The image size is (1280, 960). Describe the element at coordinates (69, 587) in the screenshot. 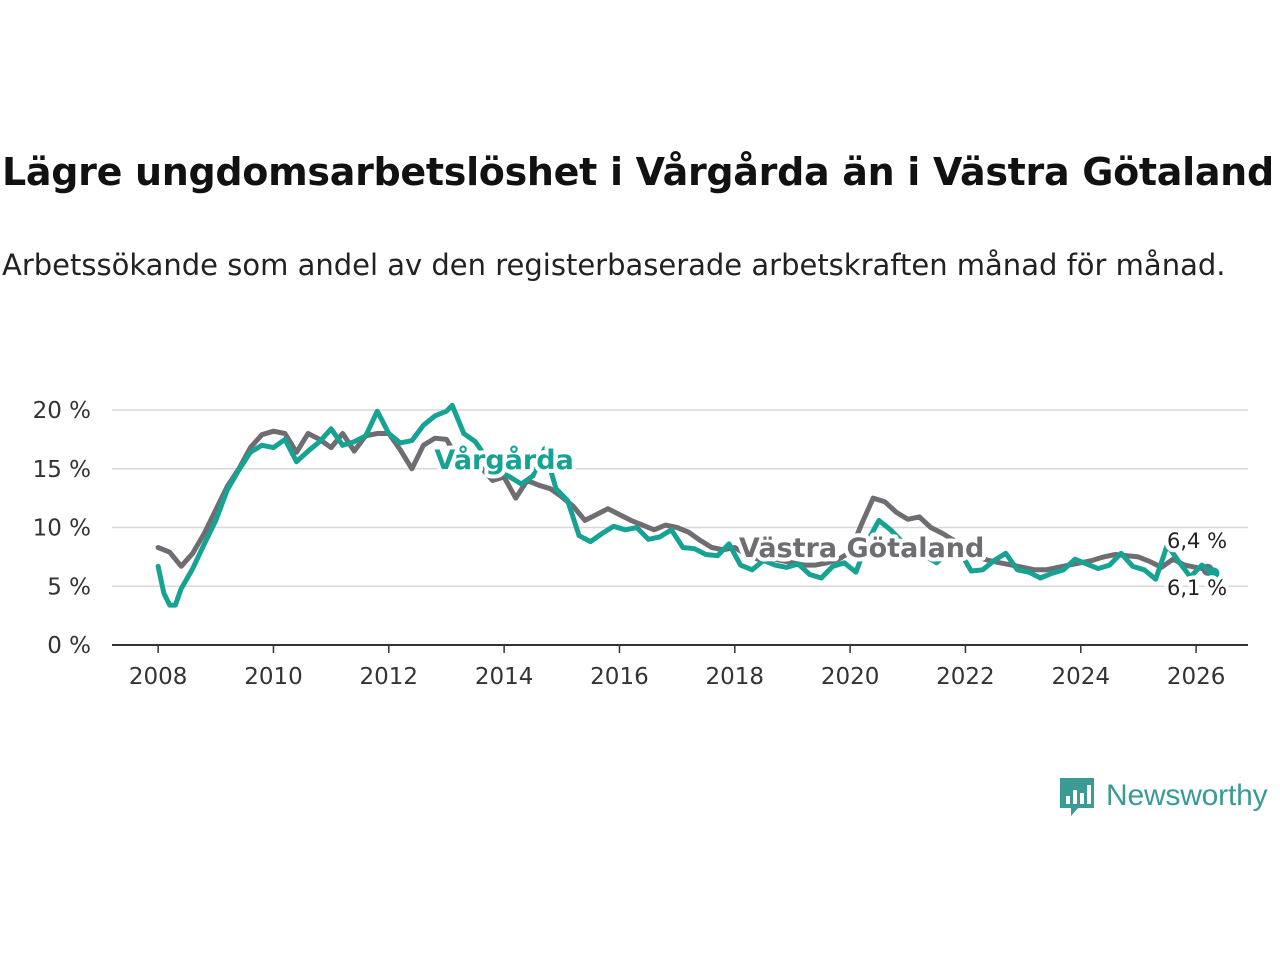

I see `y-tick-label: 5 %` at that location.